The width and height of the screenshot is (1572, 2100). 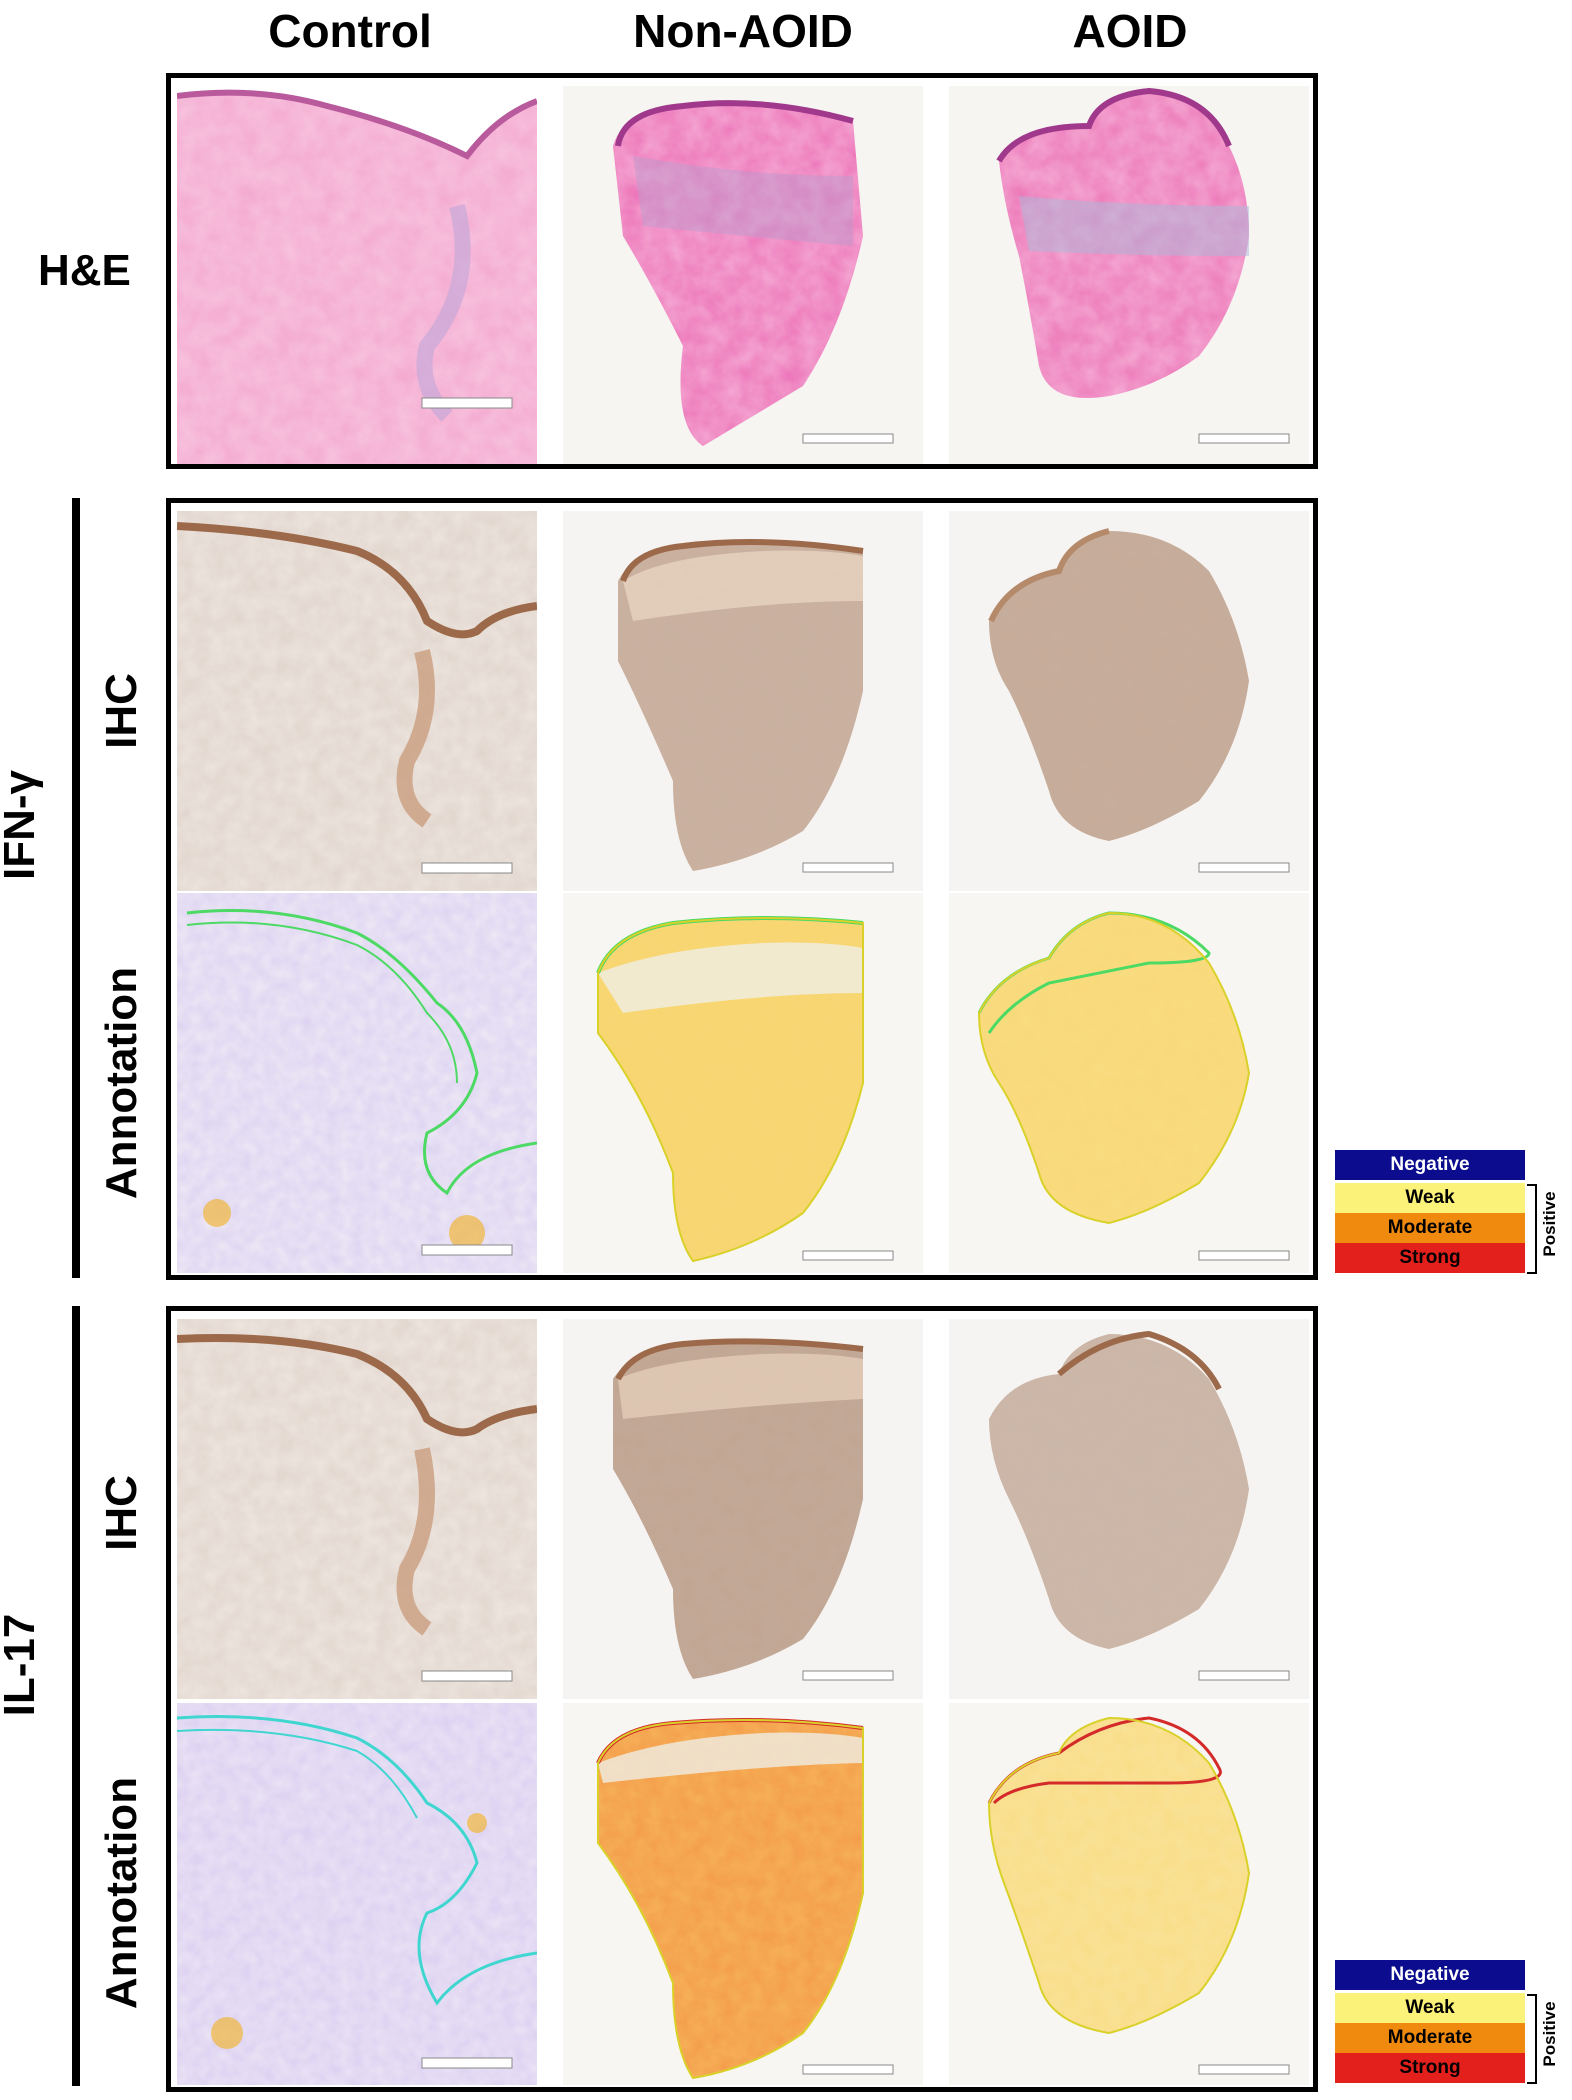 What do you see at coordinates (1129, 1509) in the screenshot?
I see `il17-ihc-aoid-image` at bounding box center [1129, 1509].